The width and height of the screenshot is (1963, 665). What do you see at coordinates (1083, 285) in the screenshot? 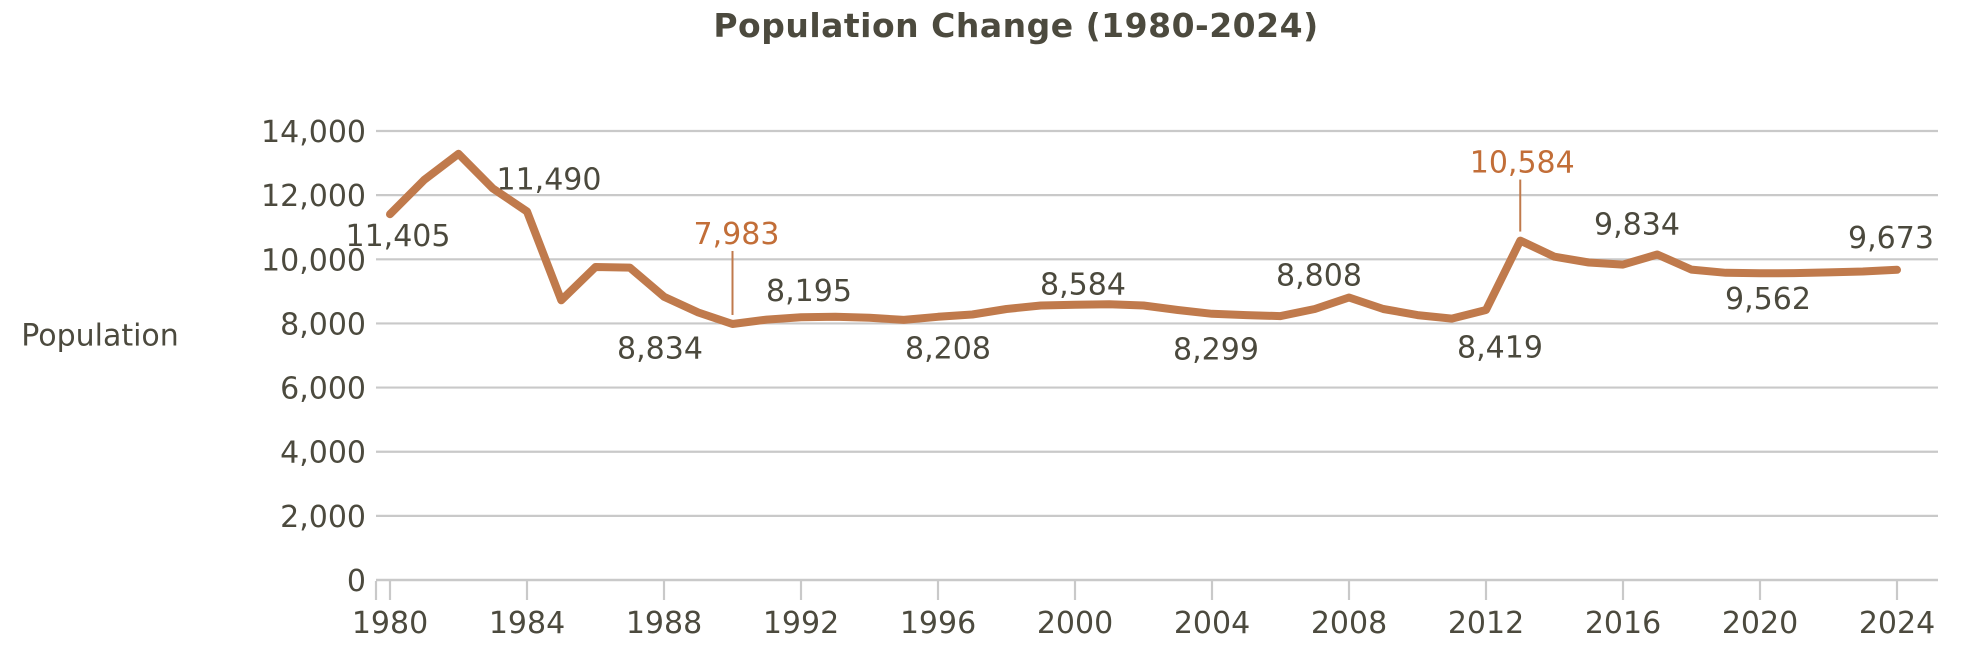
I see `data-label: 8,584` at bounding box center [1083, 285].